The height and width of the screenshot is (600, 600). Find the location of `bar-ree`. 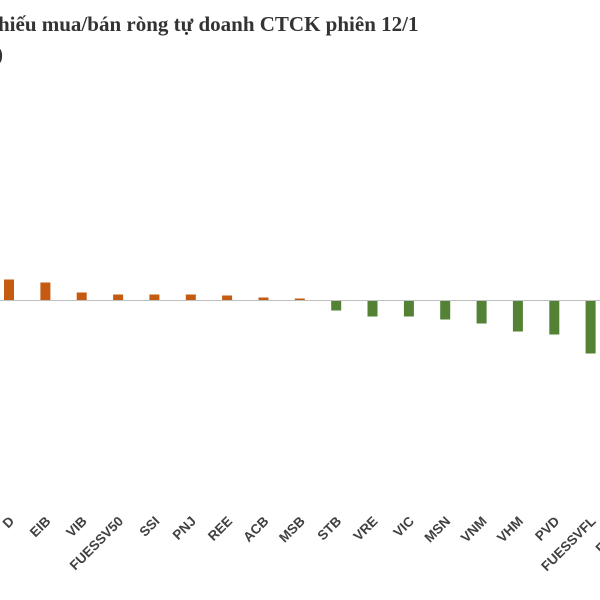

bar-ree is located at coordinates (227, 298).